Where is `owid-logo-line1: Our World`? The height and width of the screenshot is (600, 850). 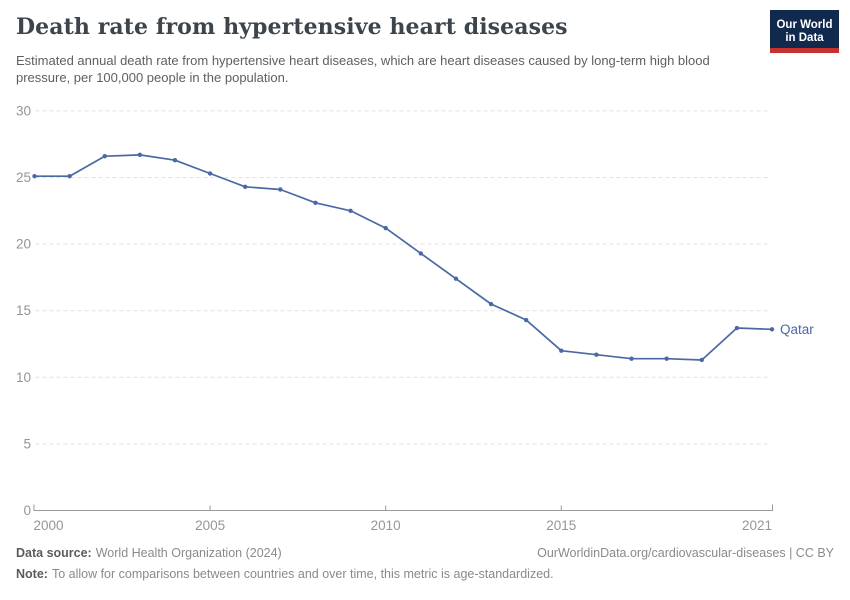 owid-logo-line1: Our World is located at coordinates (804, 24).